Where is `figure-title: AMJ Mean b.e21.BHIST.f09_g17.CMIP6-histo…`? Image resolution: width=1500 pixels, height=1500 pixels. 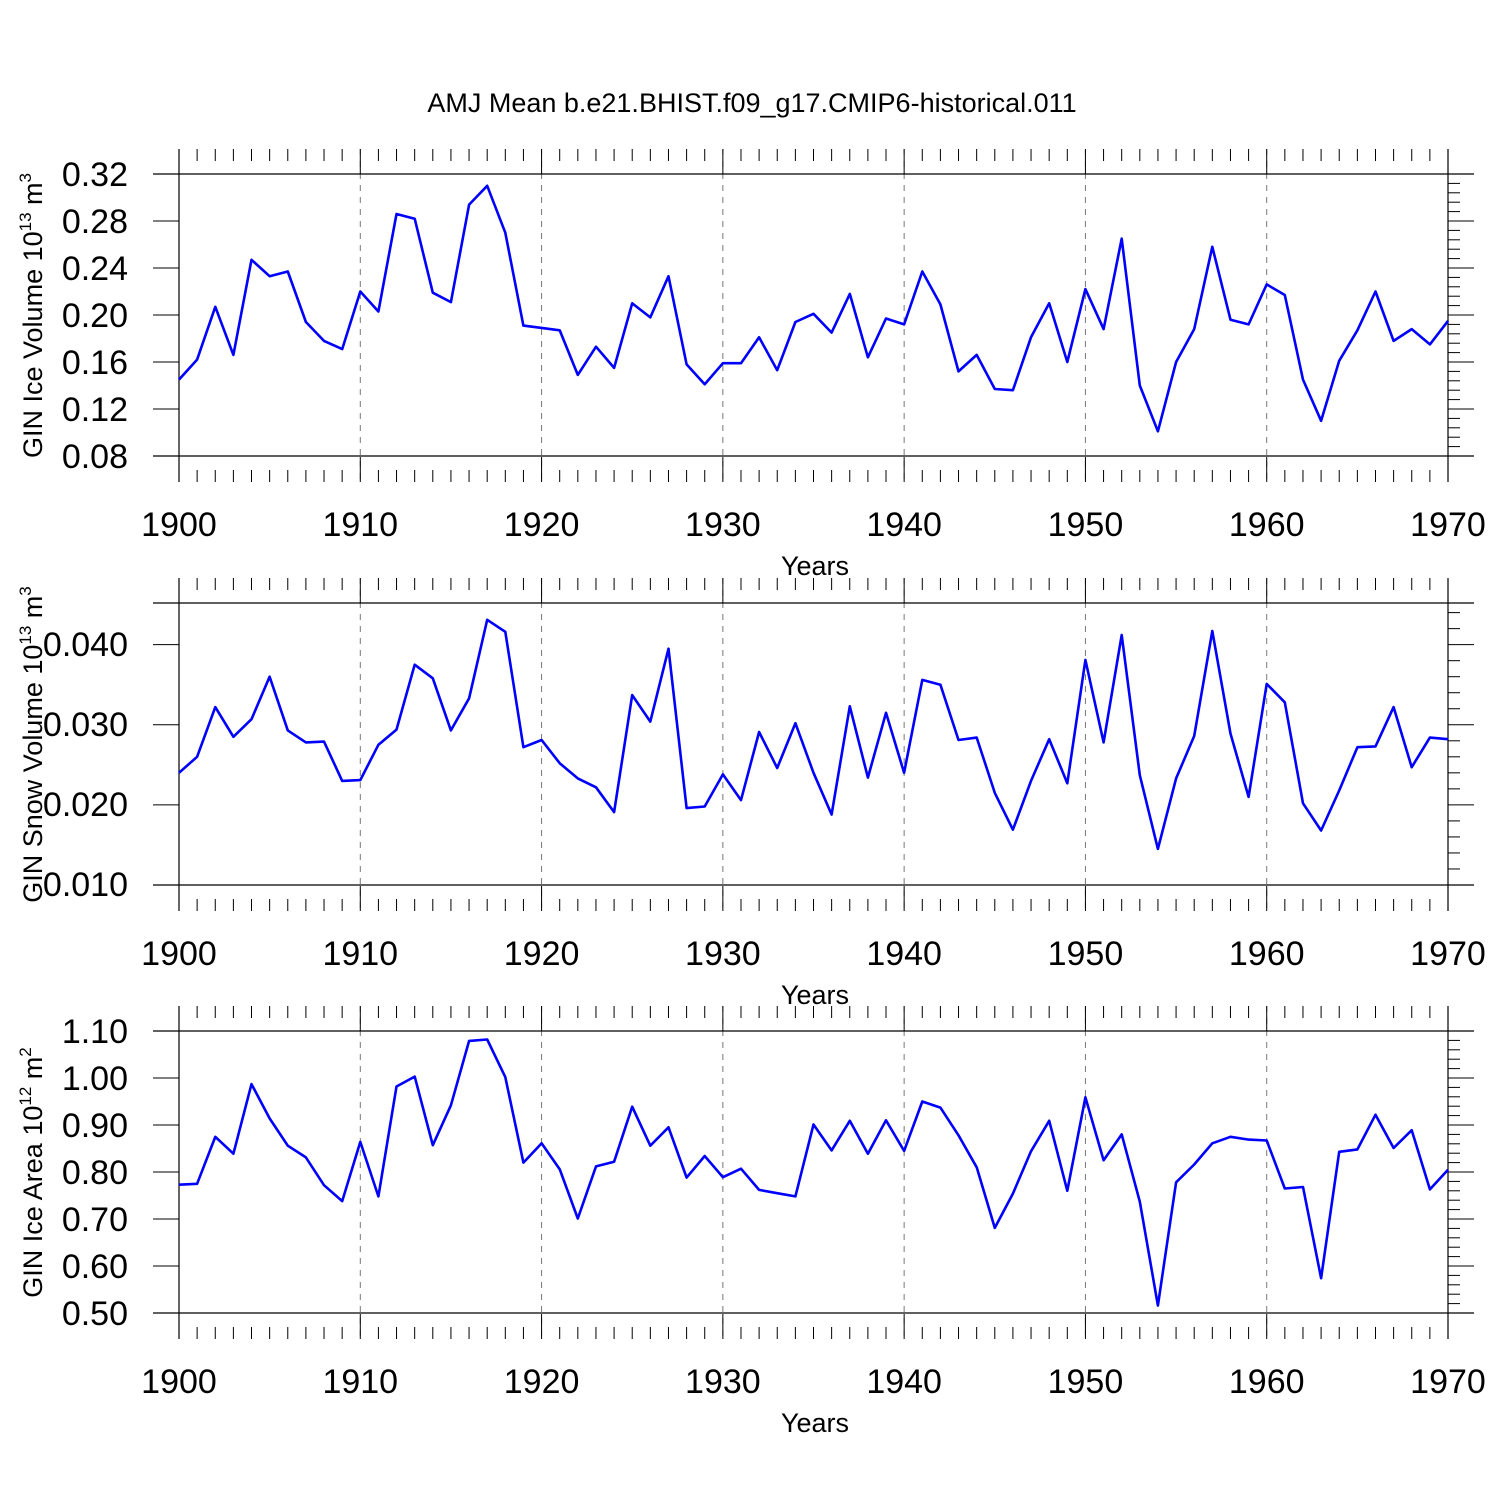
figure-title: AMJ Mean b.e21.BHIST.f09_g17.CMIP6-histo… is located at coordinates (751, 103).